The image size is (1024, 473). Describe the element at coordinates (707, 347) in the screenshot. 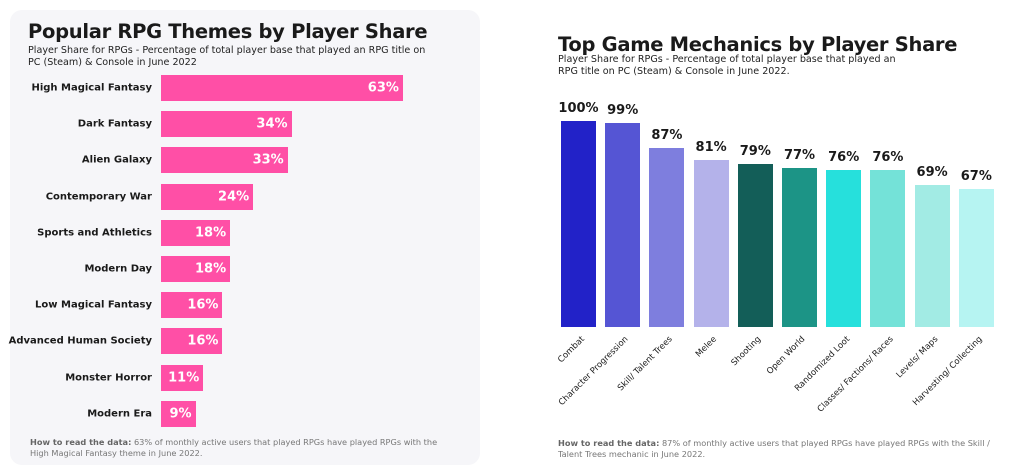

I see `mechanic-label: Melee` at that location.